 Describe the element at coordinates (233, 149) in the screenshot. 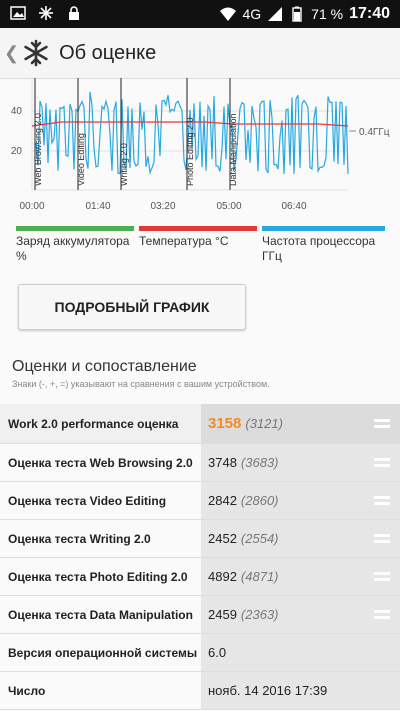

I see `segment-label: Data Manipulation` at that location.